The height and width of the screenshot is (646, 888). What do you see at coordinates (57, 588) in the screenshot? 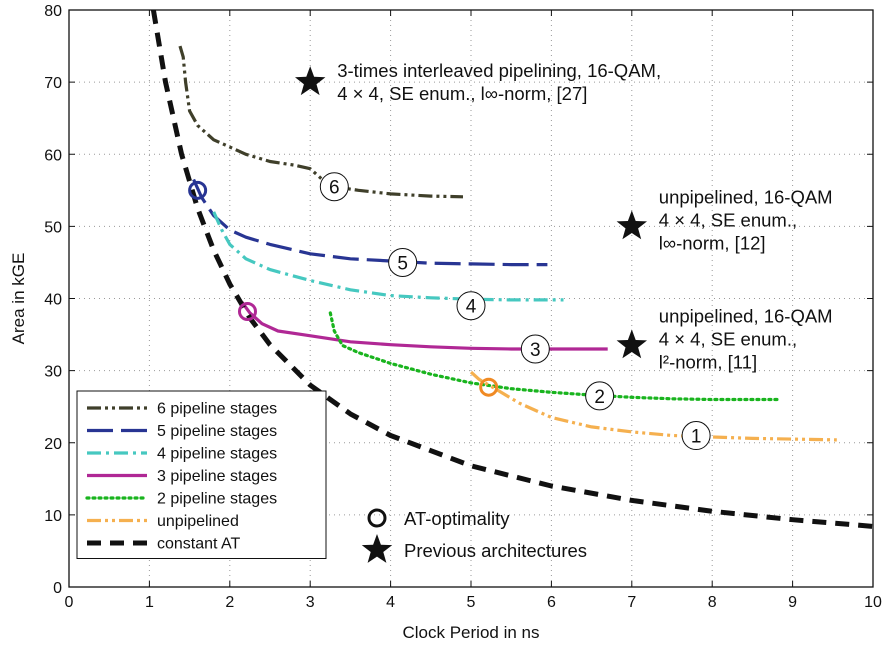
I see `y-tick-label: 0` at bounding box center [57, 588].